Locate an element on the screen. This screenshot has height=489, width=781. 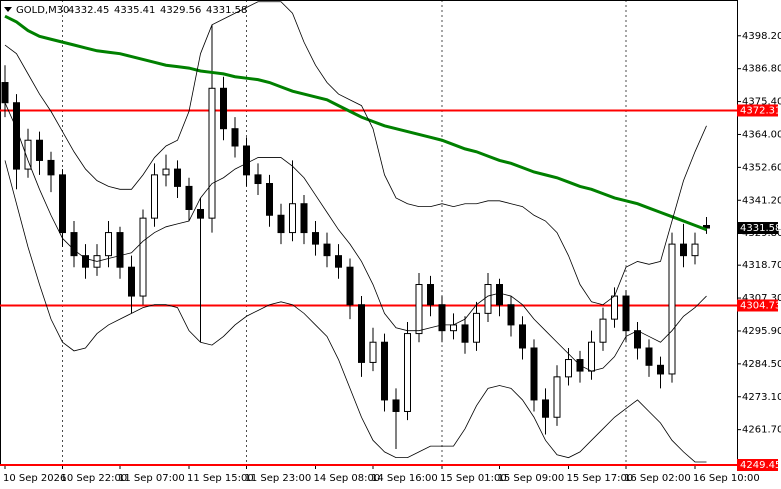
symbol: GOLD,M30 is located at coordinates (42, 10).